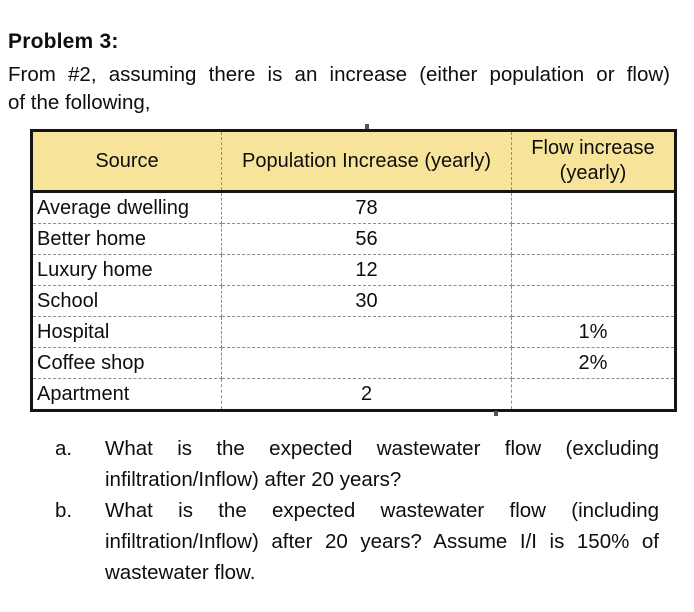  I want to click on cell-source: Hospital, so click(126, 332).